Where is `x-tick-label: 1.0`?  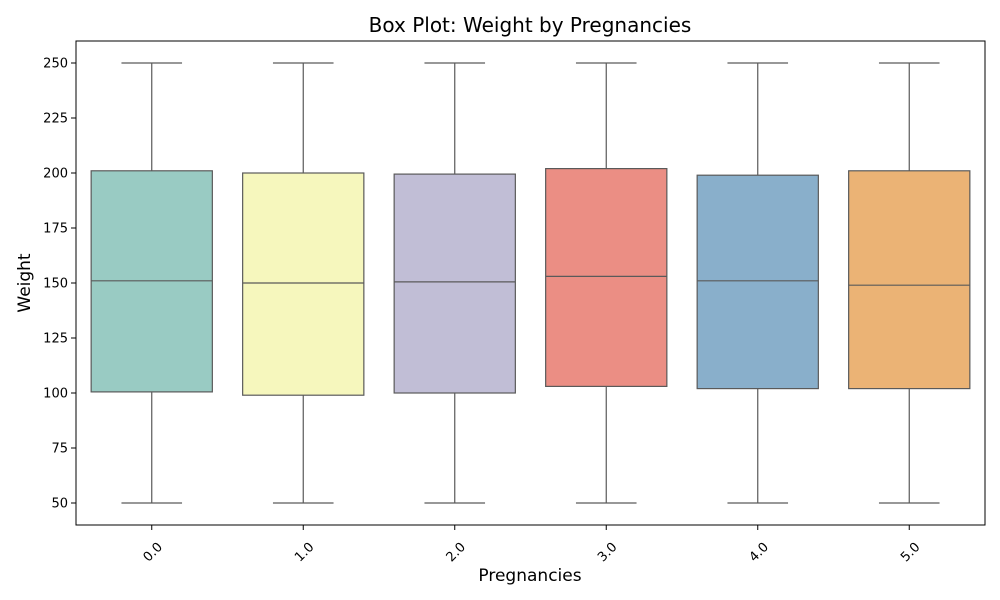
x-tick-label: 1.0 is located at coordinates (304, 552).